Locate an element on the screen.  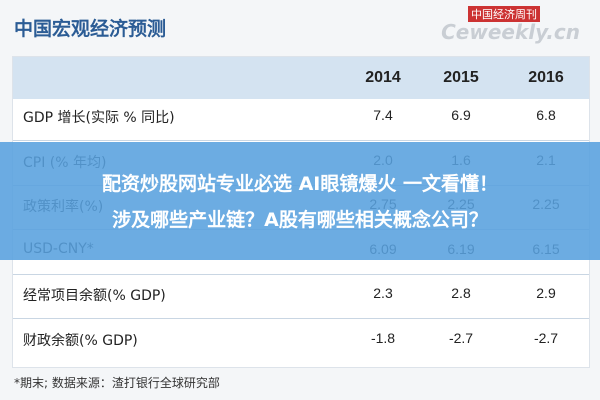
cell-value: 2.9 is located at coordinates (546, 293).